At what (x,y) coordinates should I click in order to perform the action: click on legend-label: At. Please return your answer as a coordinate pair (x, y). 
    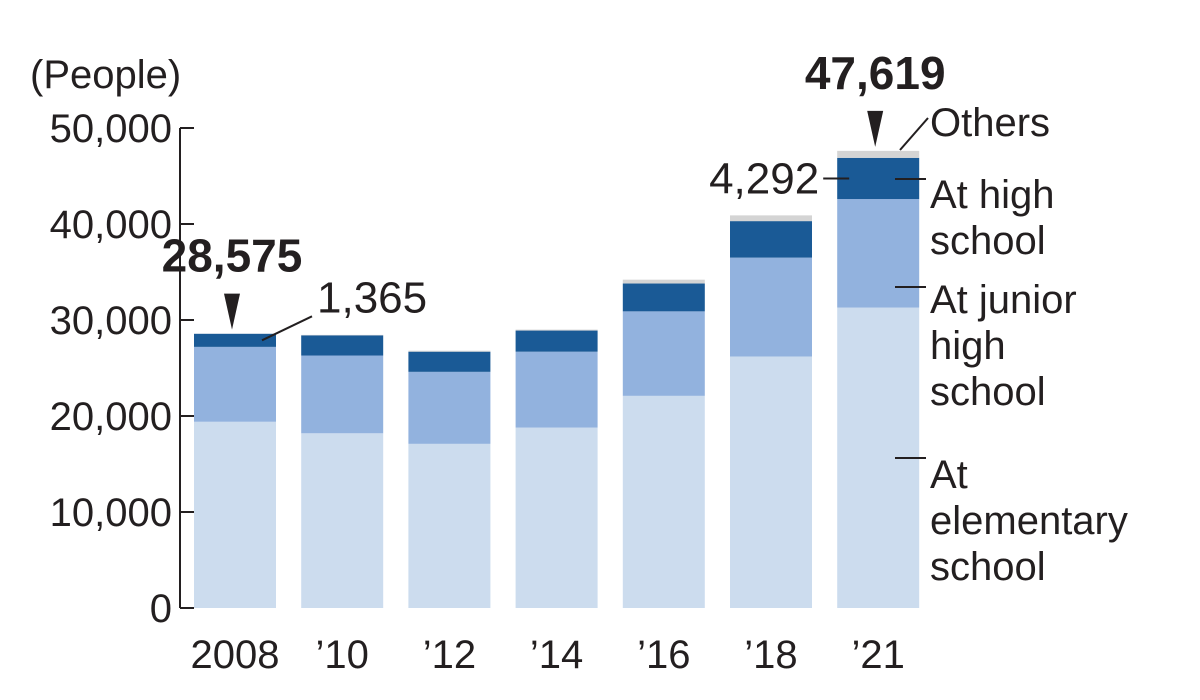
    Looking at the image, I should click on (949, 475).